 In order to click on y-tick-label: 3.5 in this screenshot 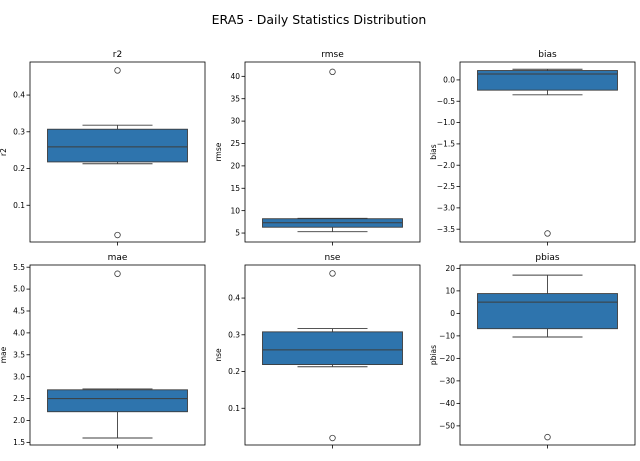, I will do `click(19, 354)`.